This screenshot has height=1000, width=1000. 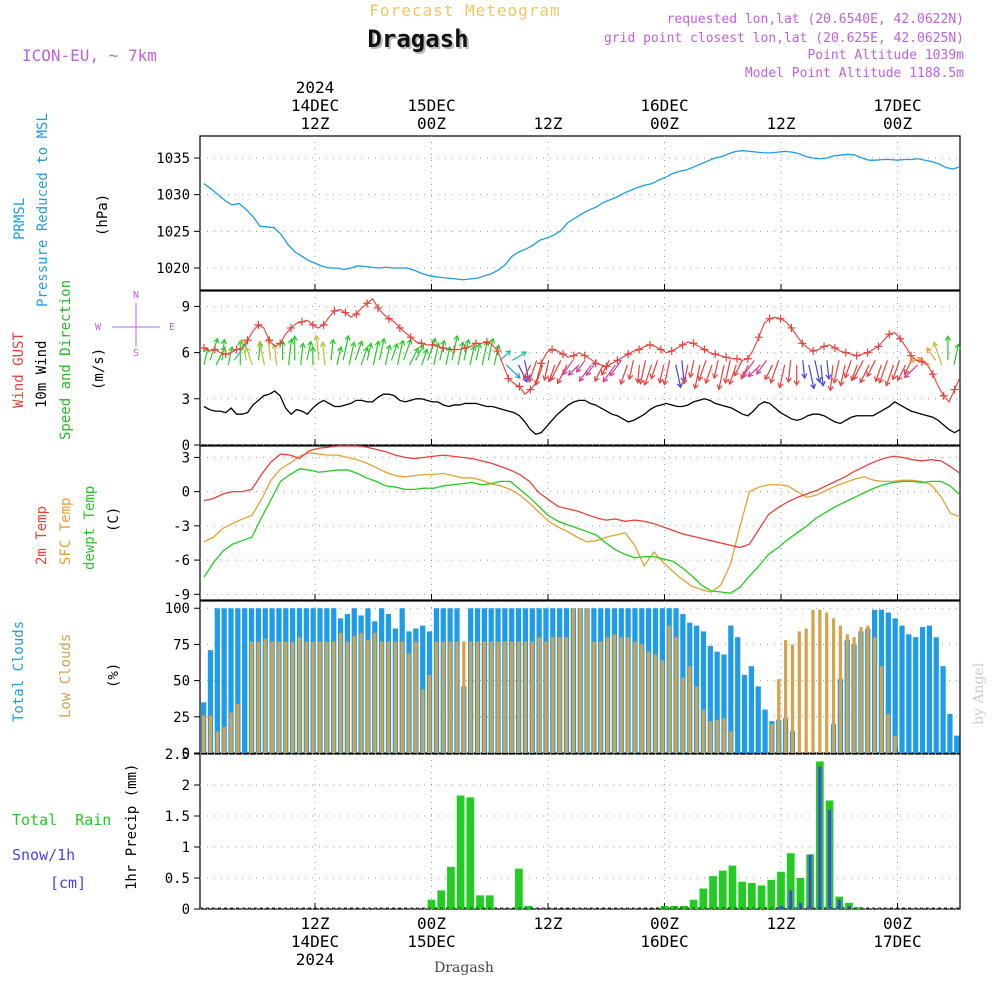 What do you see at coordinates (897, 941) in the screenshot?
I see `bottom-time-label: 17DEC` at bounding box center [897, 941].